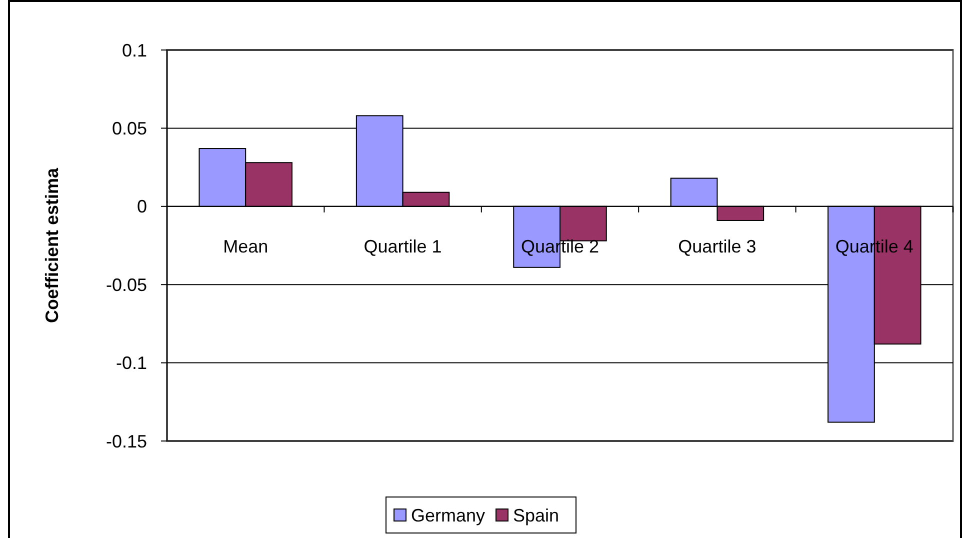 The width and height of the screenshot is (962, 538). What do you see at coordinates (536, 515) in the screenshot?
I see `legend-label: Spain` at bounding box center [536, 515].